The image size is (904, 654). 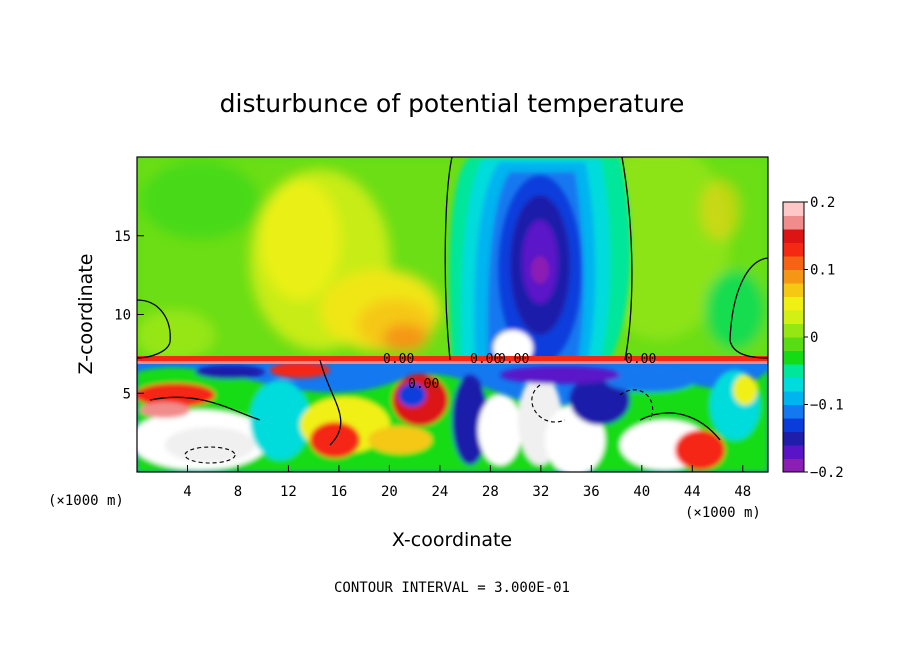 I want to click on x-tick-label: 24, so click(x=439, y=492).